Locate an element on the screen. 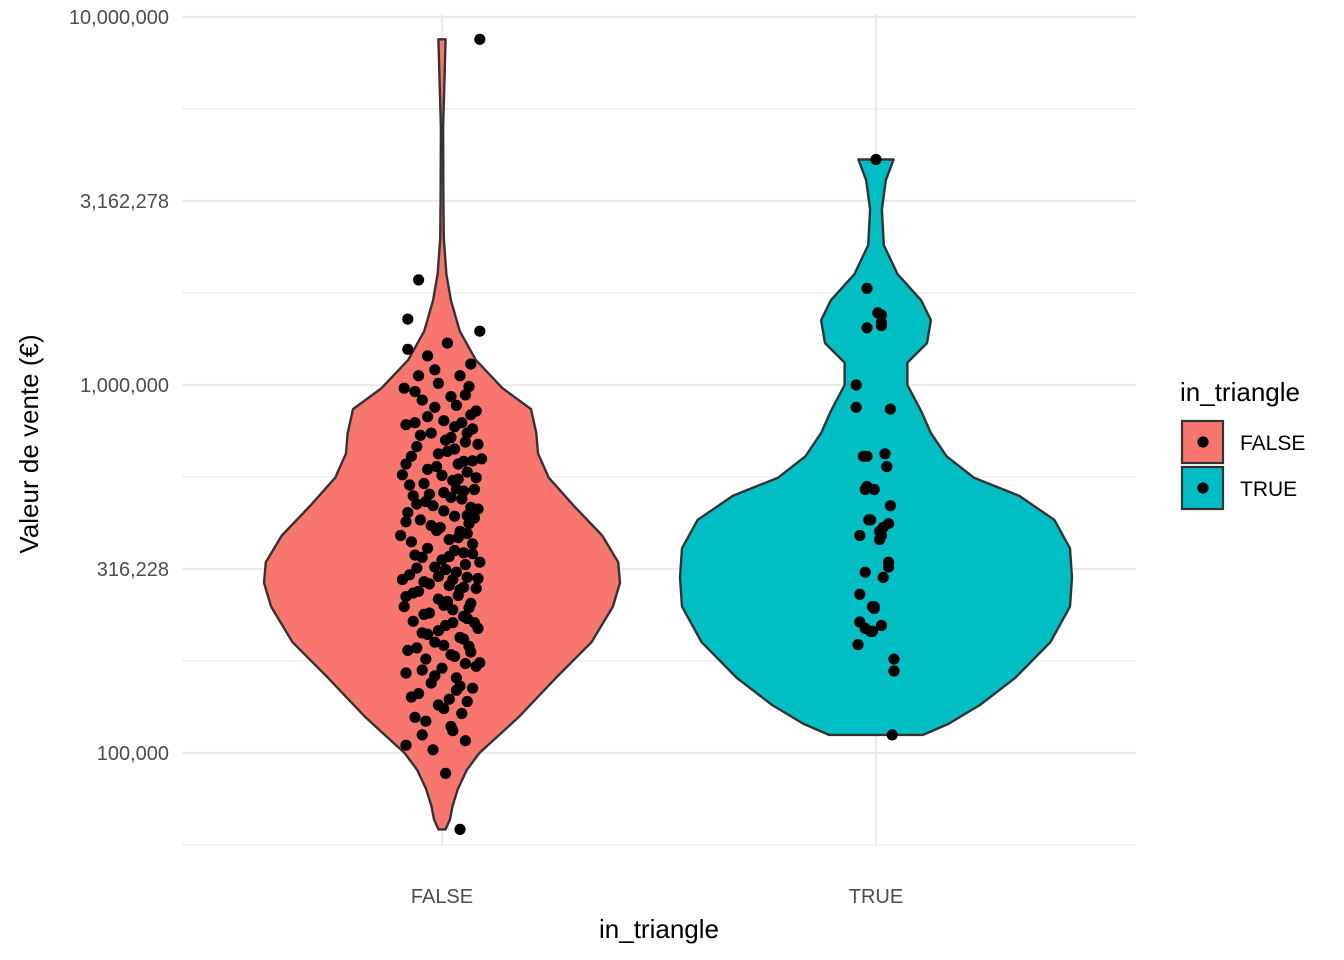 The image size is (1344, 960). y-tick-label: 316,228 is located at coordinates (133, 570).